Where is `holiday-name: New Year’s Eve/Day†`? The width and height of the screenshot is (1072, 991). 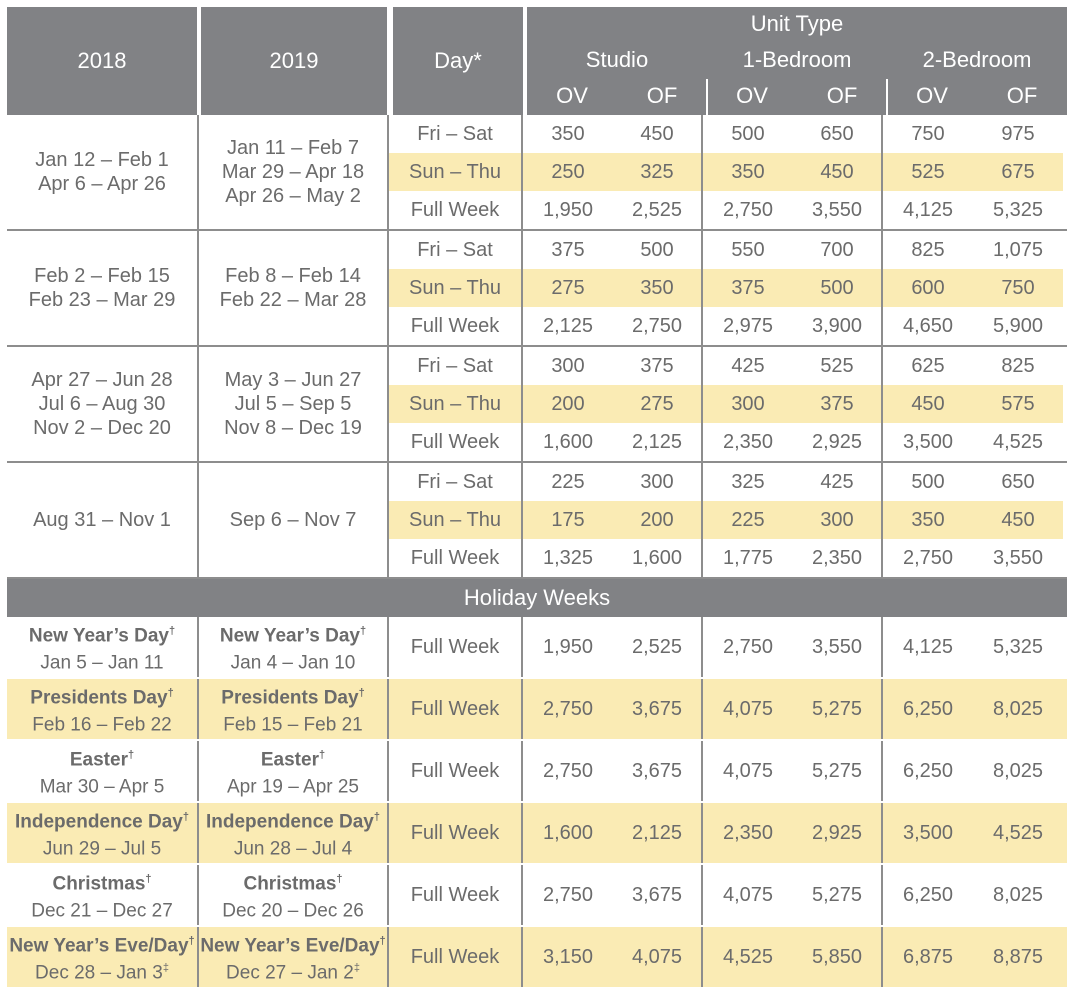 holiday-name: New Year’s Eve/Day† is located at coordinates (101, 943).